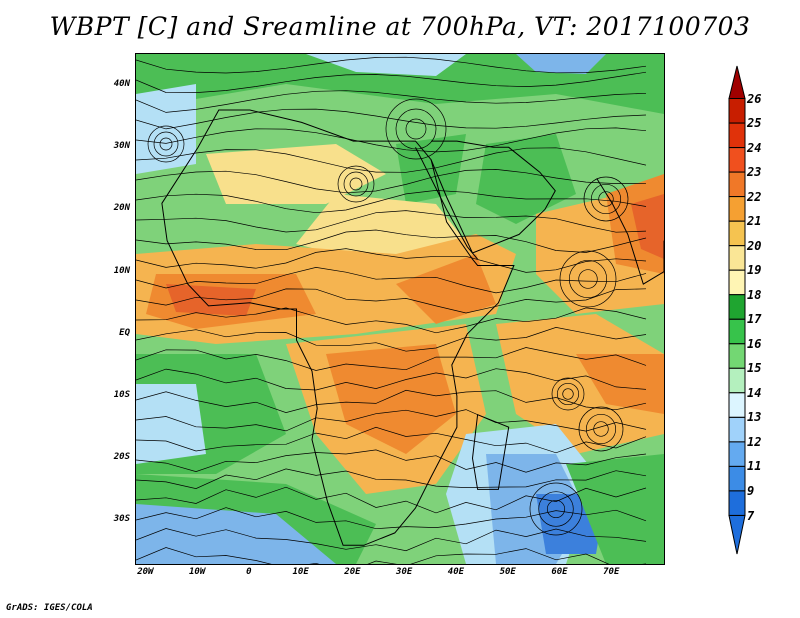 The height and width of the screenshot is (618, 800). What do you see at coordinates (754, 147) in the screenshot?
I see `colorbar-tick-label: 24` at bounding box center [754, 147].